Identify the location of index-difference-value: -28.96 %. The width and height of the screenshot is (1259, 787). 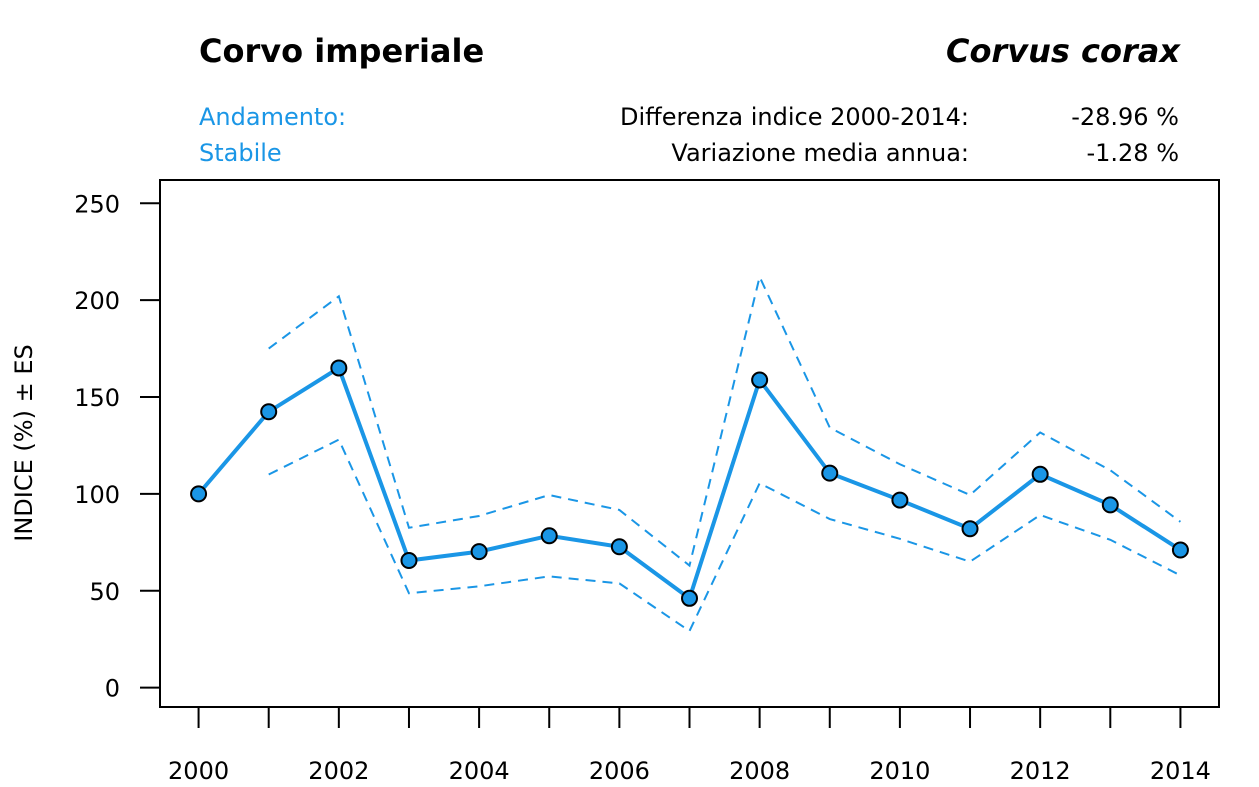
(1125, 117).